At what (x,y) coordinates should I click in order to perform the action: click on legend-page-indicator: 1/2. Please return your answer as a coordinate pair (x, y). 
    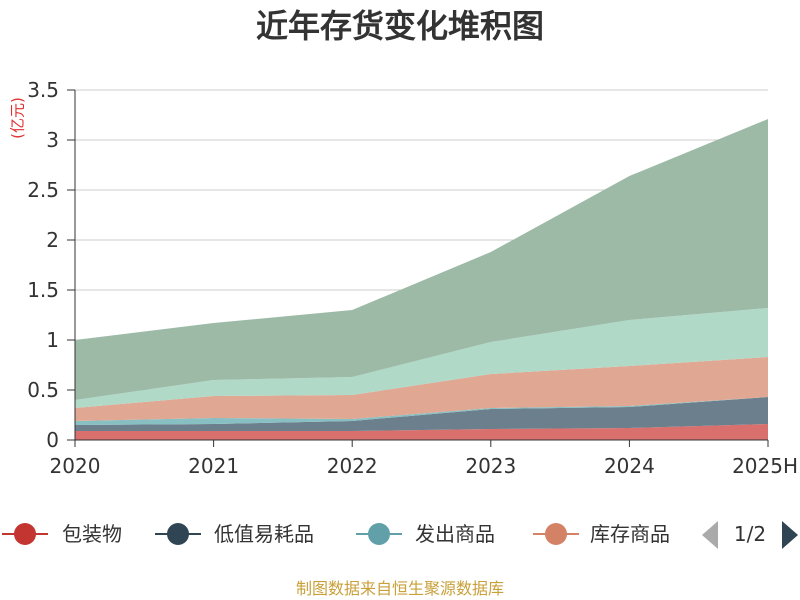
    Looking at the image, I should click on (750, 534).